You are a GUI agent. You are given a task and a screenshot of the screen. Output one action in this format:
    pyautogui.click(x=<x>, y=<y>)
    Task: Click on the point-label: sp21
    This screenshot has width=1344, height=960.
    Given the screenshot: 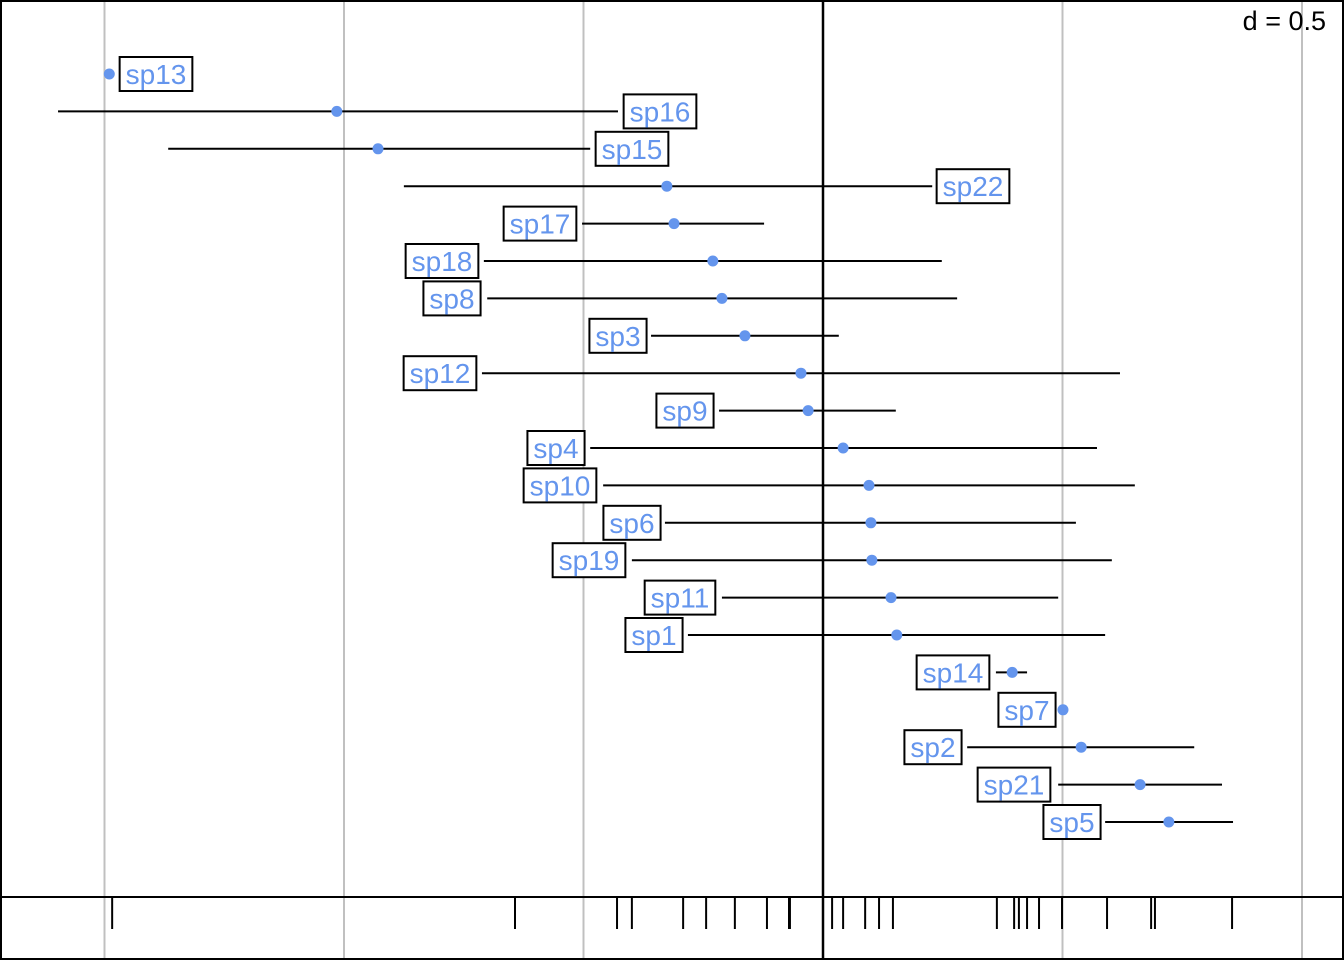 What is the action you would take?
    pyautogui.click(x=1014, y=785)
    